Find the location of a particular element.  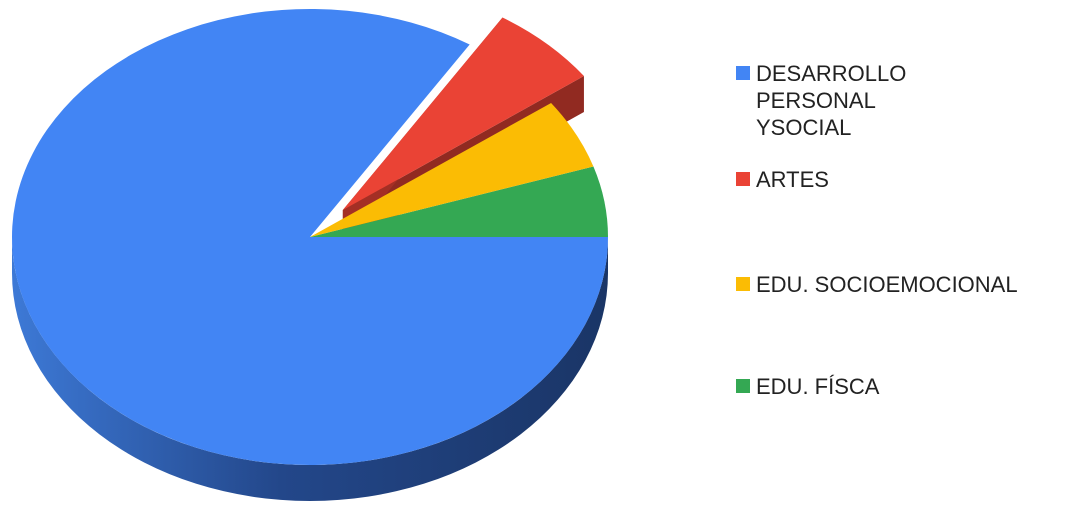

legend-item-desarrollo: DESARROLLO PERSONAL YSOCIAL is located at coordinates (821, 100).